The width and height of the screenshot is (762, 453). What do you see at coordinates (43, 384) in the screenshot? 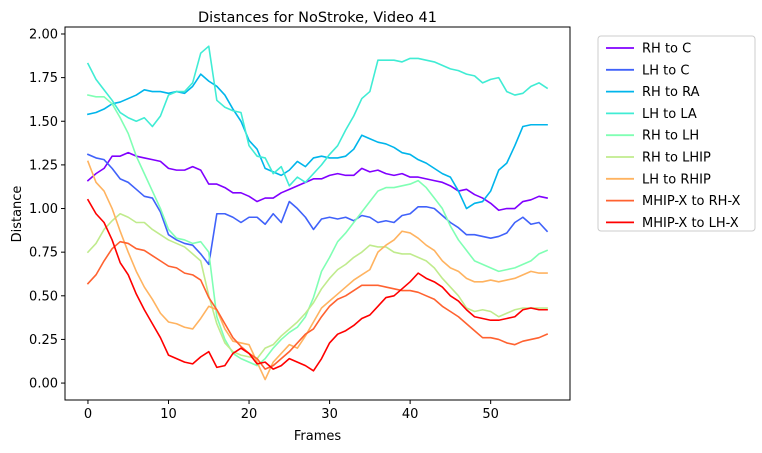
I see `y-tick-label: 0.00` at bounding box center [43, 384].